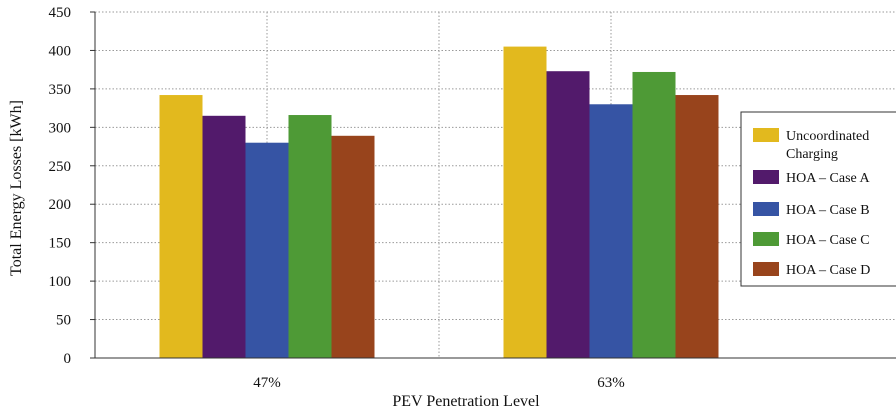  I want to click on y-tick-label: 150, so click(60, 244).